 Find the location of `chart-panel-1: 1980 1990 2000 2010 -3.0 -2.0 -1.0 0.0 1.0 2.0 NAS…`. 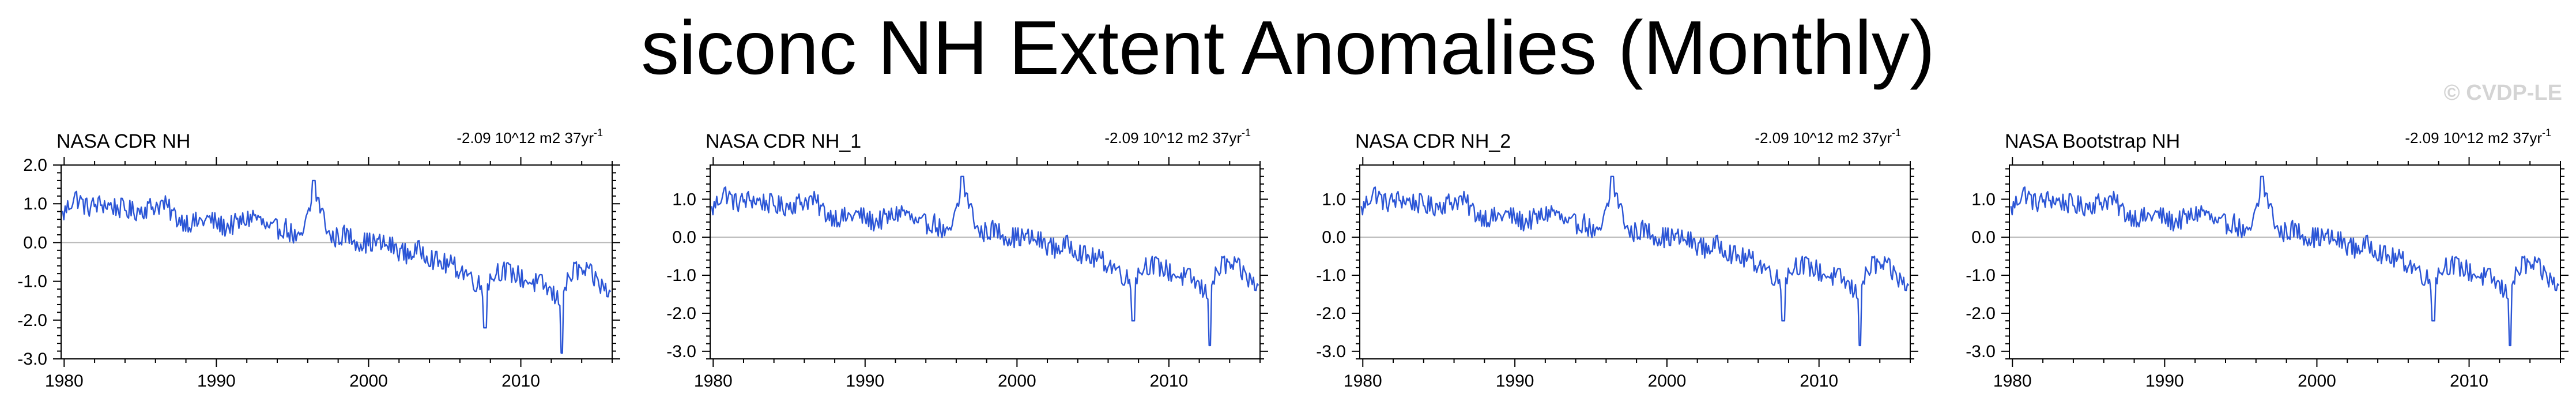

chart-panel-1: 1980 1990 2000 2010 -3.0 -2.0 -1.0 0.0 1.0 2.0 NAS… is located at coordinates (318, 259).